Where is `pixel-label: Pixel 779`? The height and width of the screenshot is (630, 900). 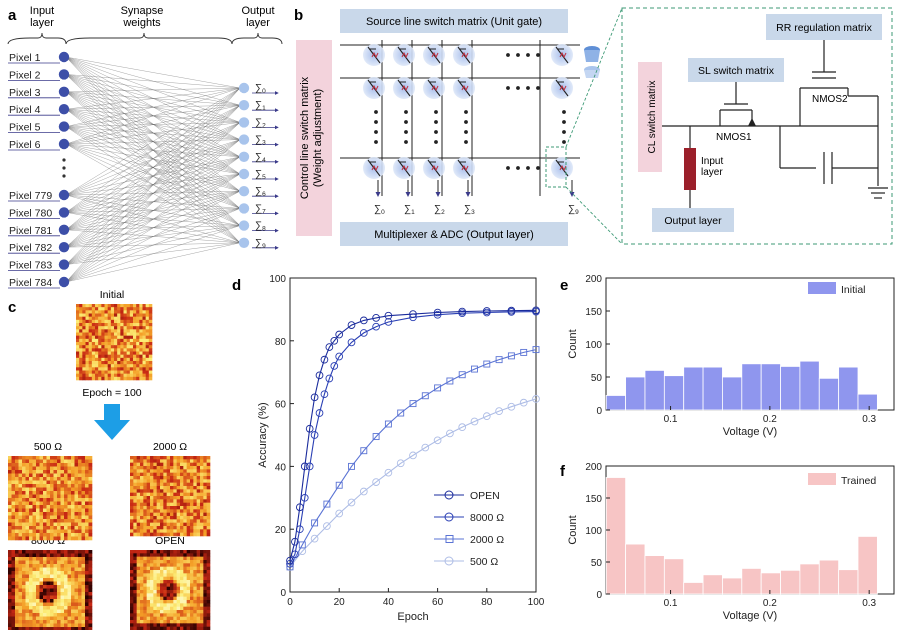
pixel-label: Pixel 779 is located at coordinates (30, 196).